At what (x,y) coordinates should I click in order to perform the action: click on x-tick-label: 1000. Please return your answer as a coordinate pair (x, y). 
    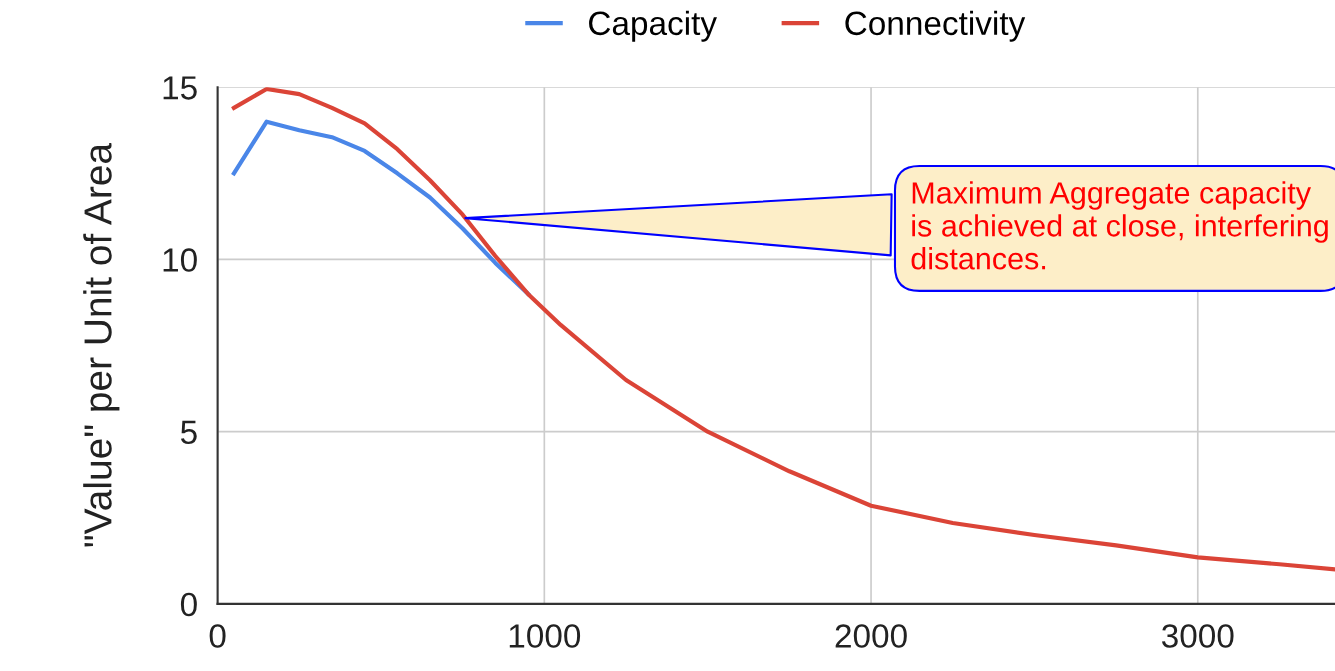
    Looking at the image, I should click on (545, 636).